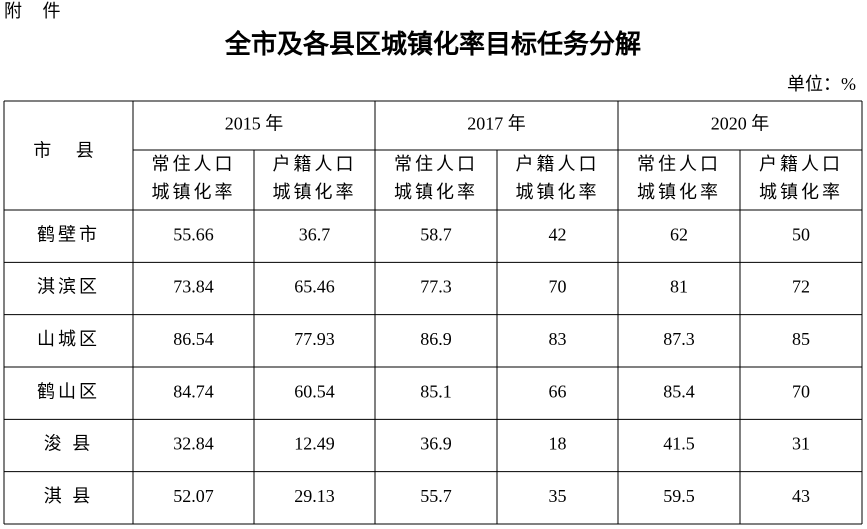 This screenshot has width=867, height=529. What do you see at coordinates (36, 11) in the screenshot?
I see `attachment-label: 附 件` at bounding box center [36, 11].